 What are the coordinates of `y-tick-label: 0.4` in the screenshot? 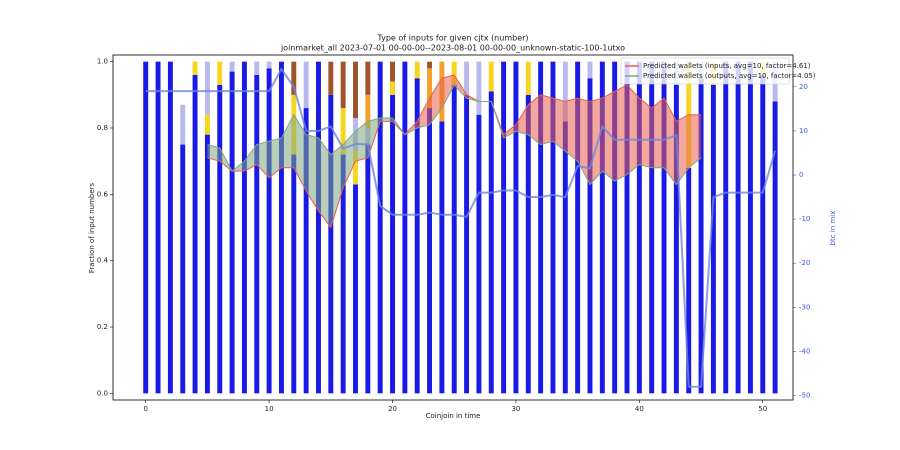 It's located at (103, 261).